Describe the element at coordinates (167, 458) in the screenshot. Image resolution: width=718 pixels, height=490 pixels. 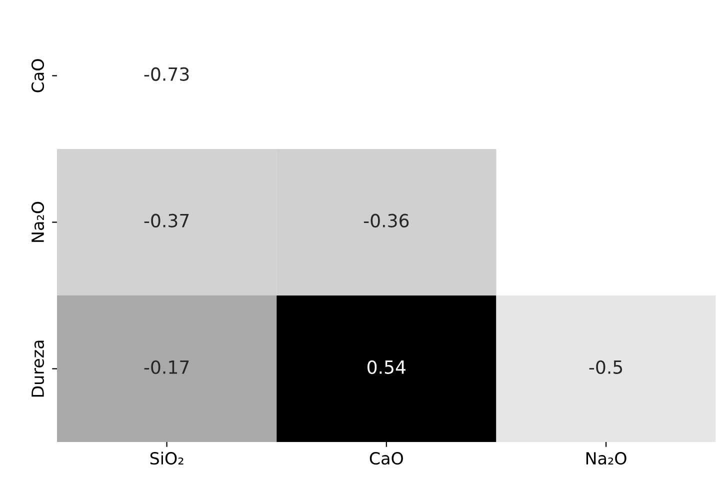
I see `x-tick-label: SiO₂` at that location.